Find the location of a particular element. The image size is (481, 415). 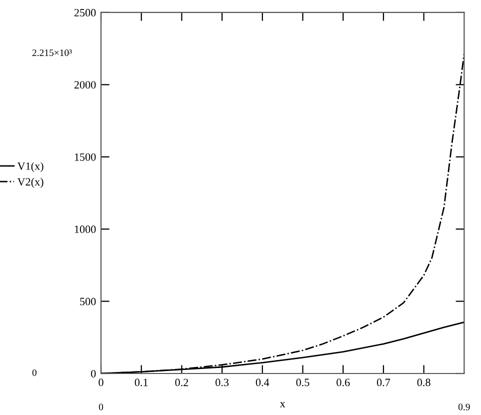

x-tick-label: 0.3 is located at coordinates (222, 382).